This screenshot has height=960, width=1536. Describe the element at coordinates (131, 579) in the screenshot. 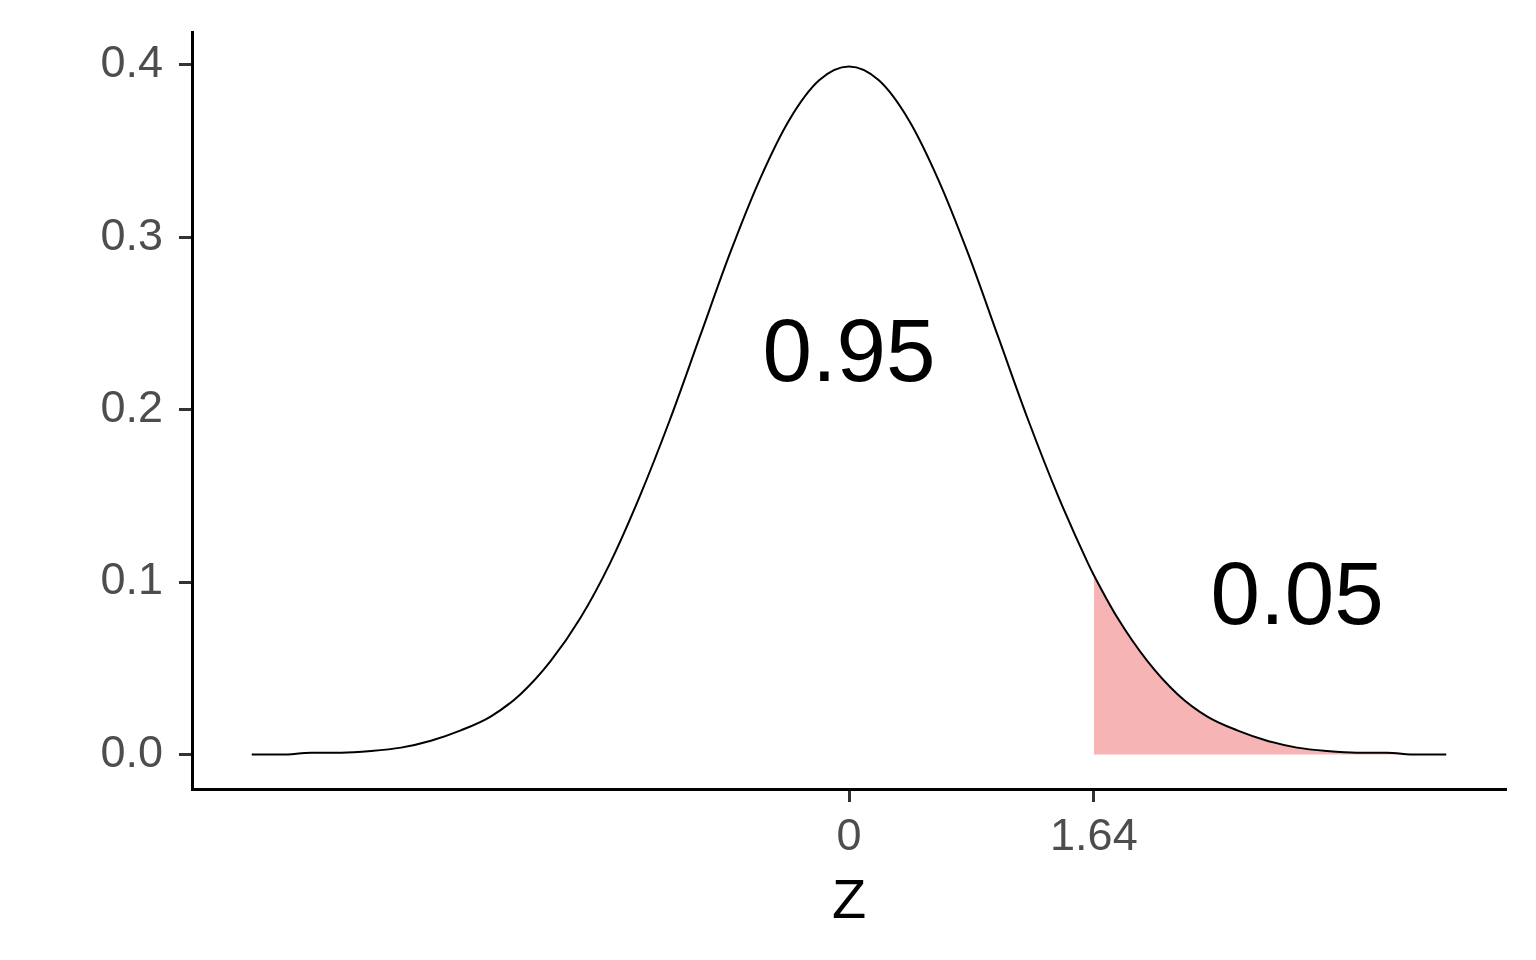

I see `y-tick-label: 0.1` at that location.